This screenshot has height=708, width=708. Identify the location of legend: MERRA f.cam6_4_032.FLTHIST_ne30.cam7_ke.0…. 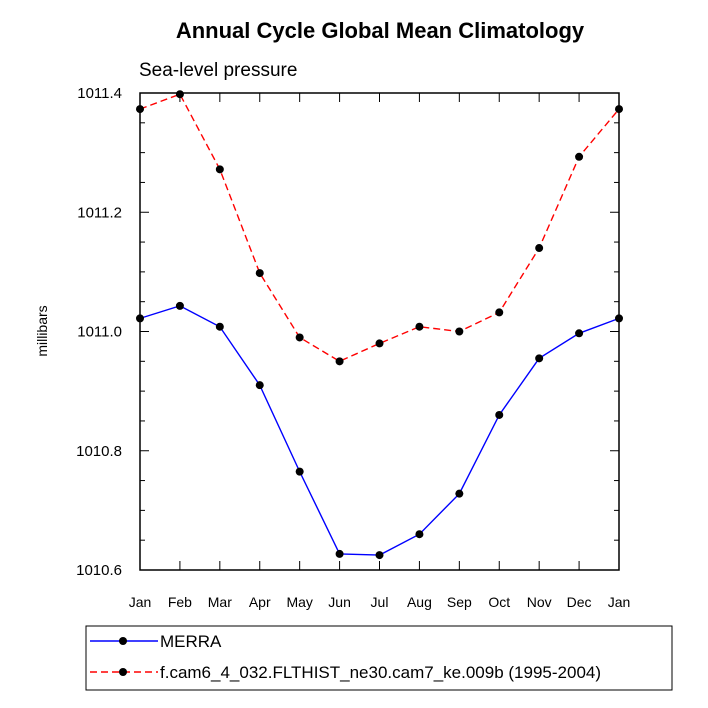
(345, 657).